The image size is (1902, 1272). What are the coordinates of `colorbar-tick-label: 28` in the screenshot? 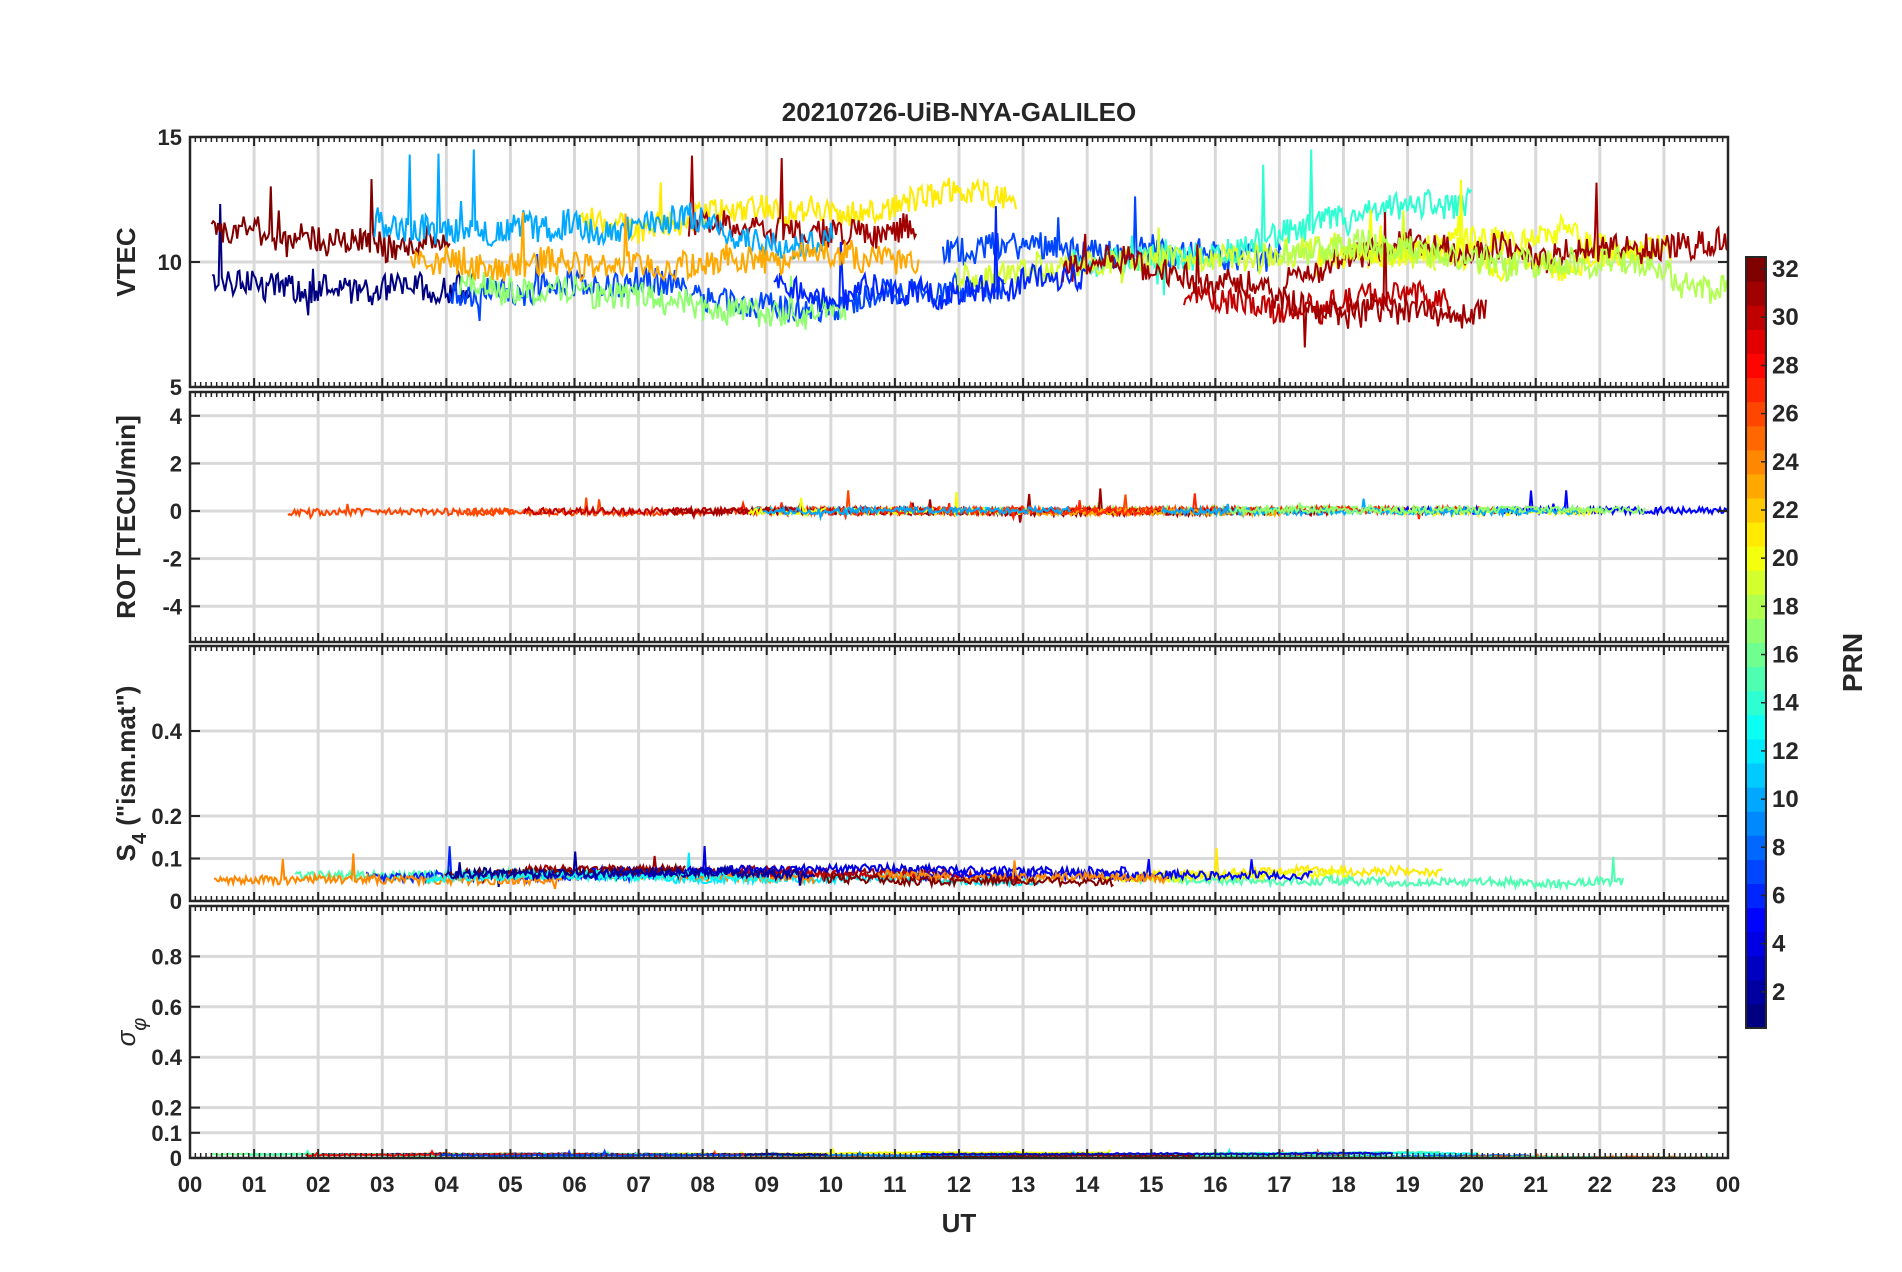 It's located at (1785, 365).